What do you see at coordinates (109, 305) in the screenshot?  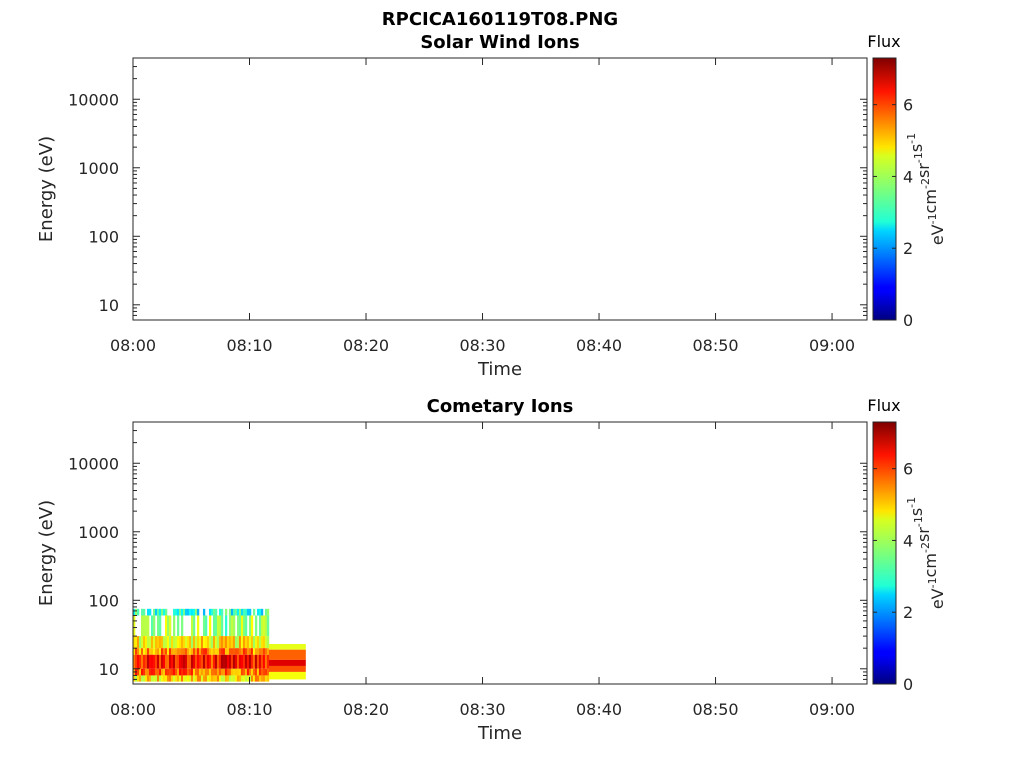 I see `y-tick-label: 10` at bounding box center [109, 305].